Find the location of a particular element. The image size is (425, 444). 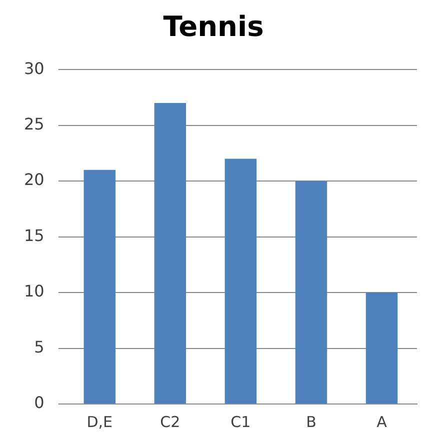

y-tick-label: 30 is located at coordinates (34, 68).